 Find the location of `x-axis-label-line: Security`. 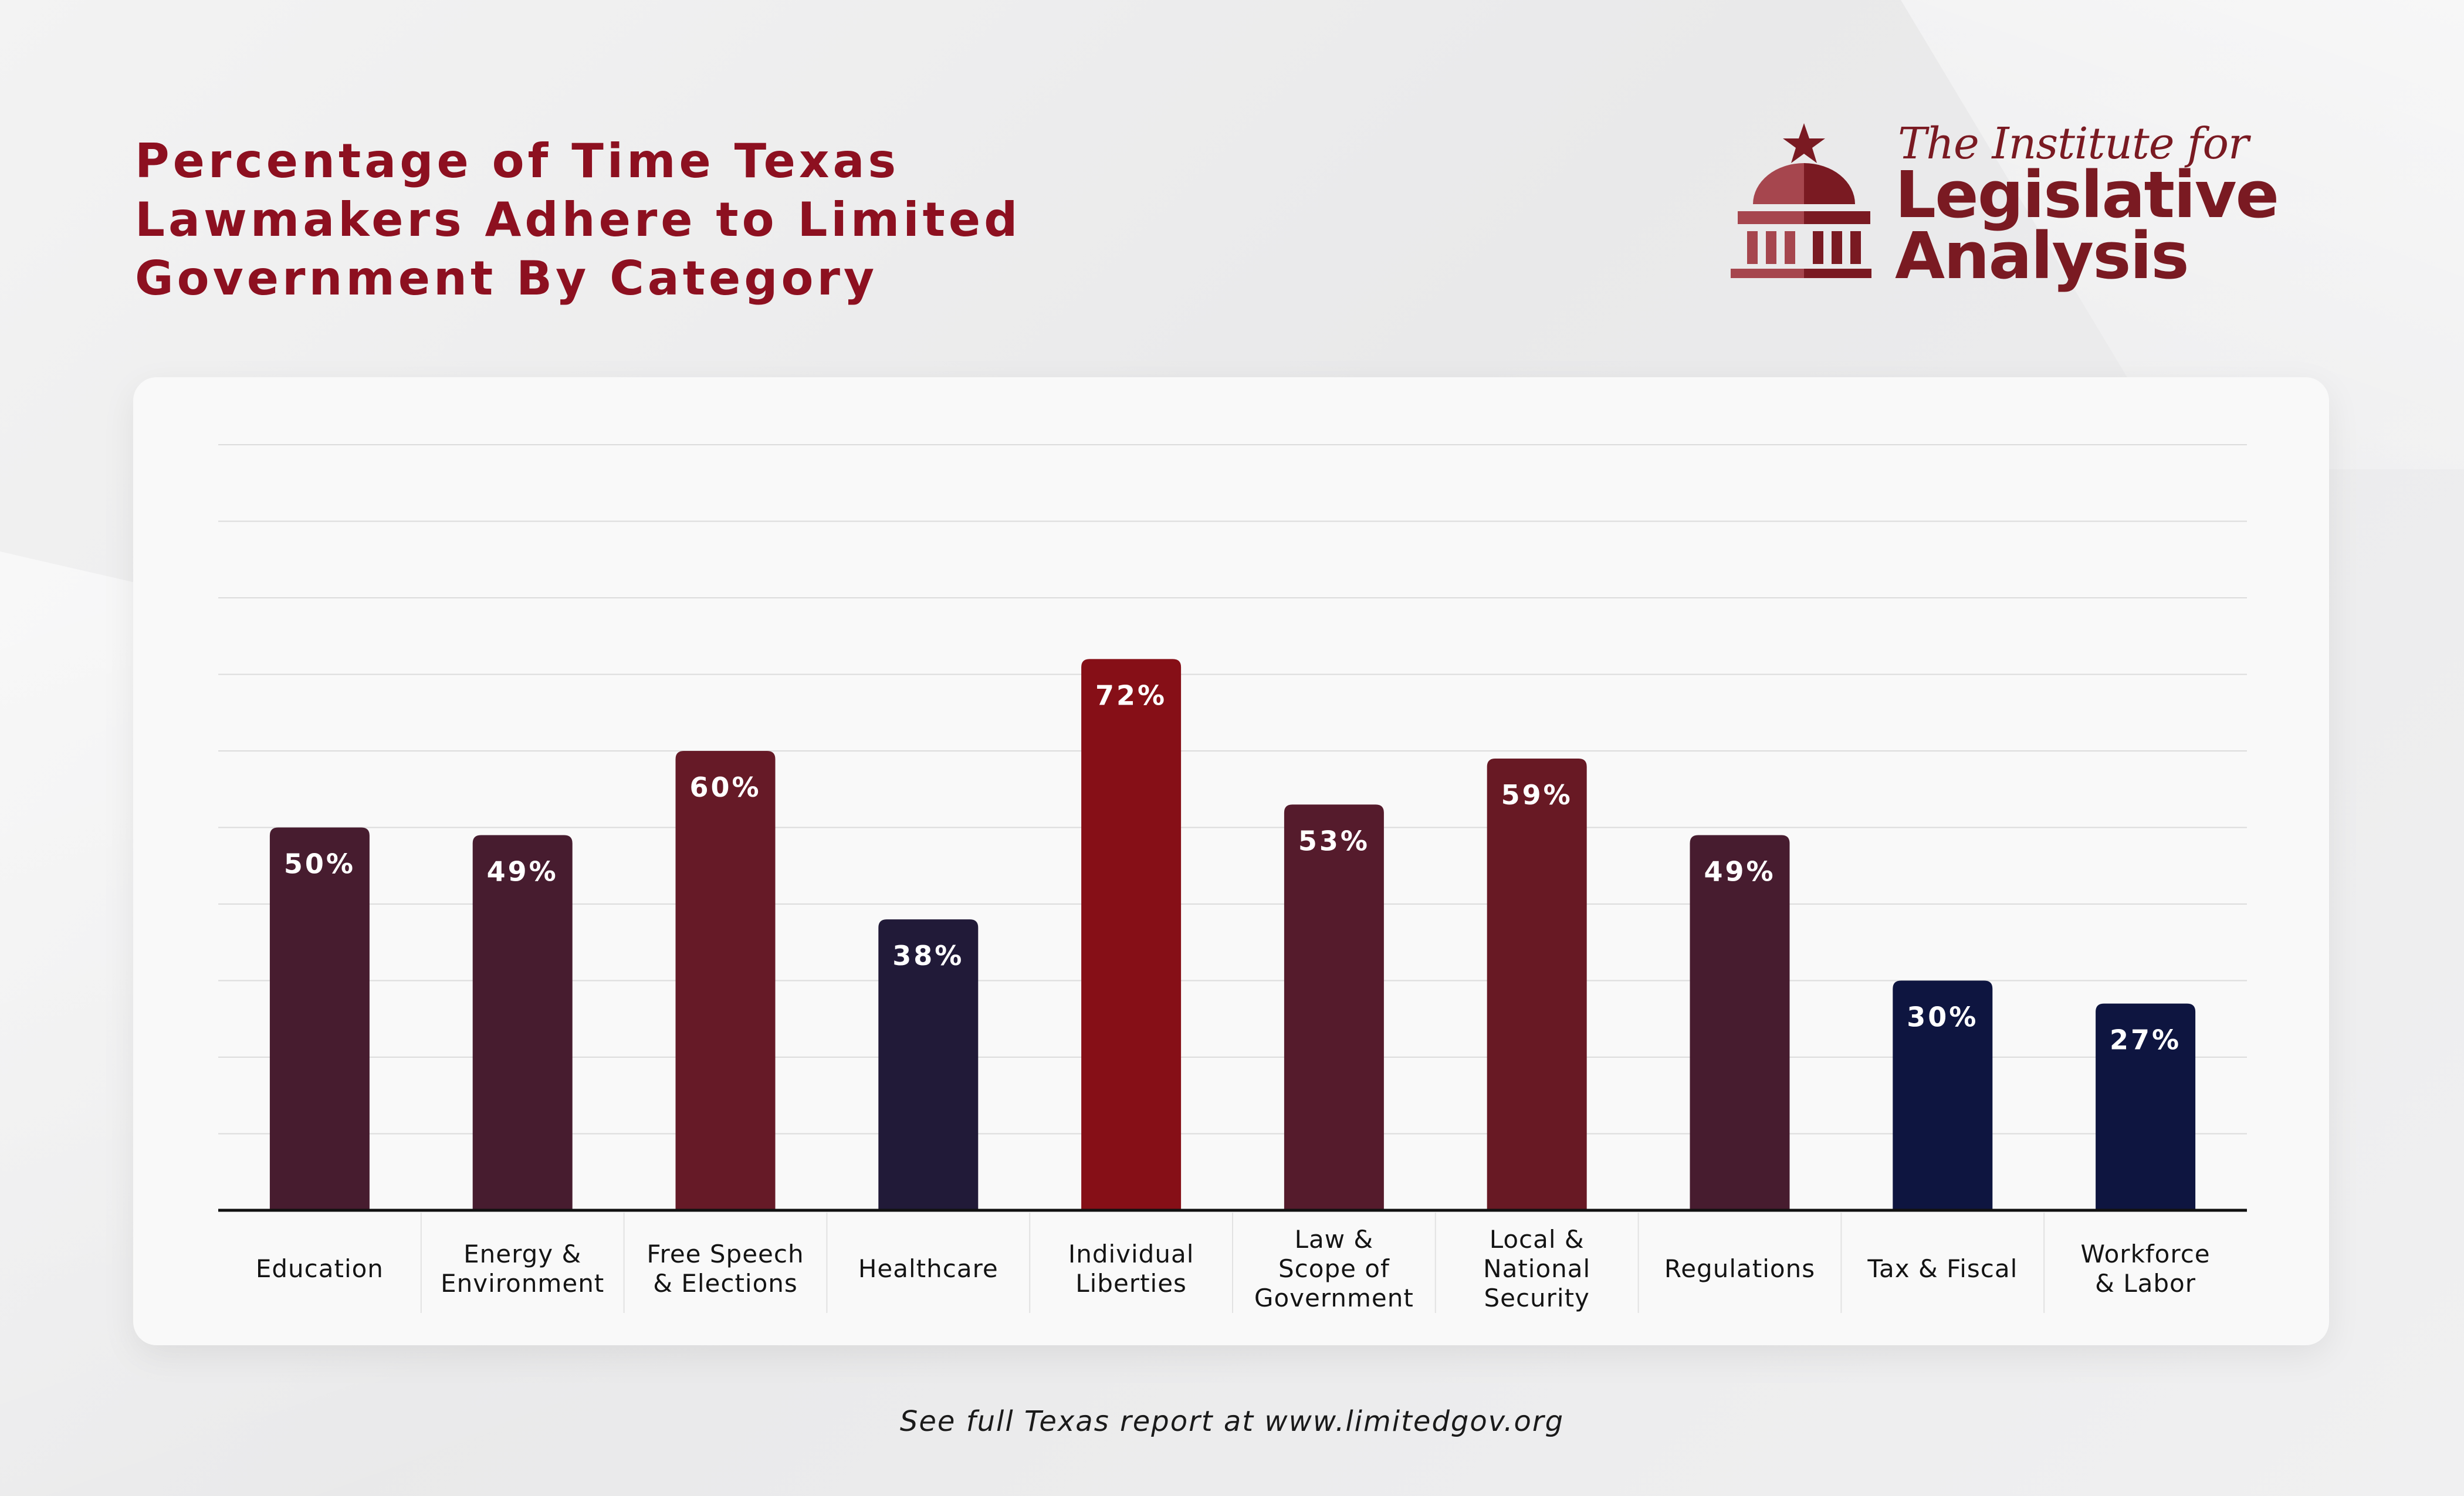

x-axis-label-line: Security is located at coordinates (1537, 1298).